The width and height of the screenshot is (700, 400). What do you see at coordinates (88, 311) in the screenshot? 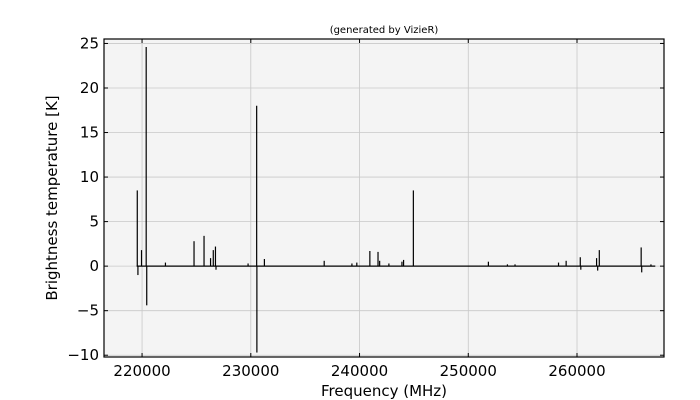
I see `y-tick-label: −5` at bounding box center [88, 311].